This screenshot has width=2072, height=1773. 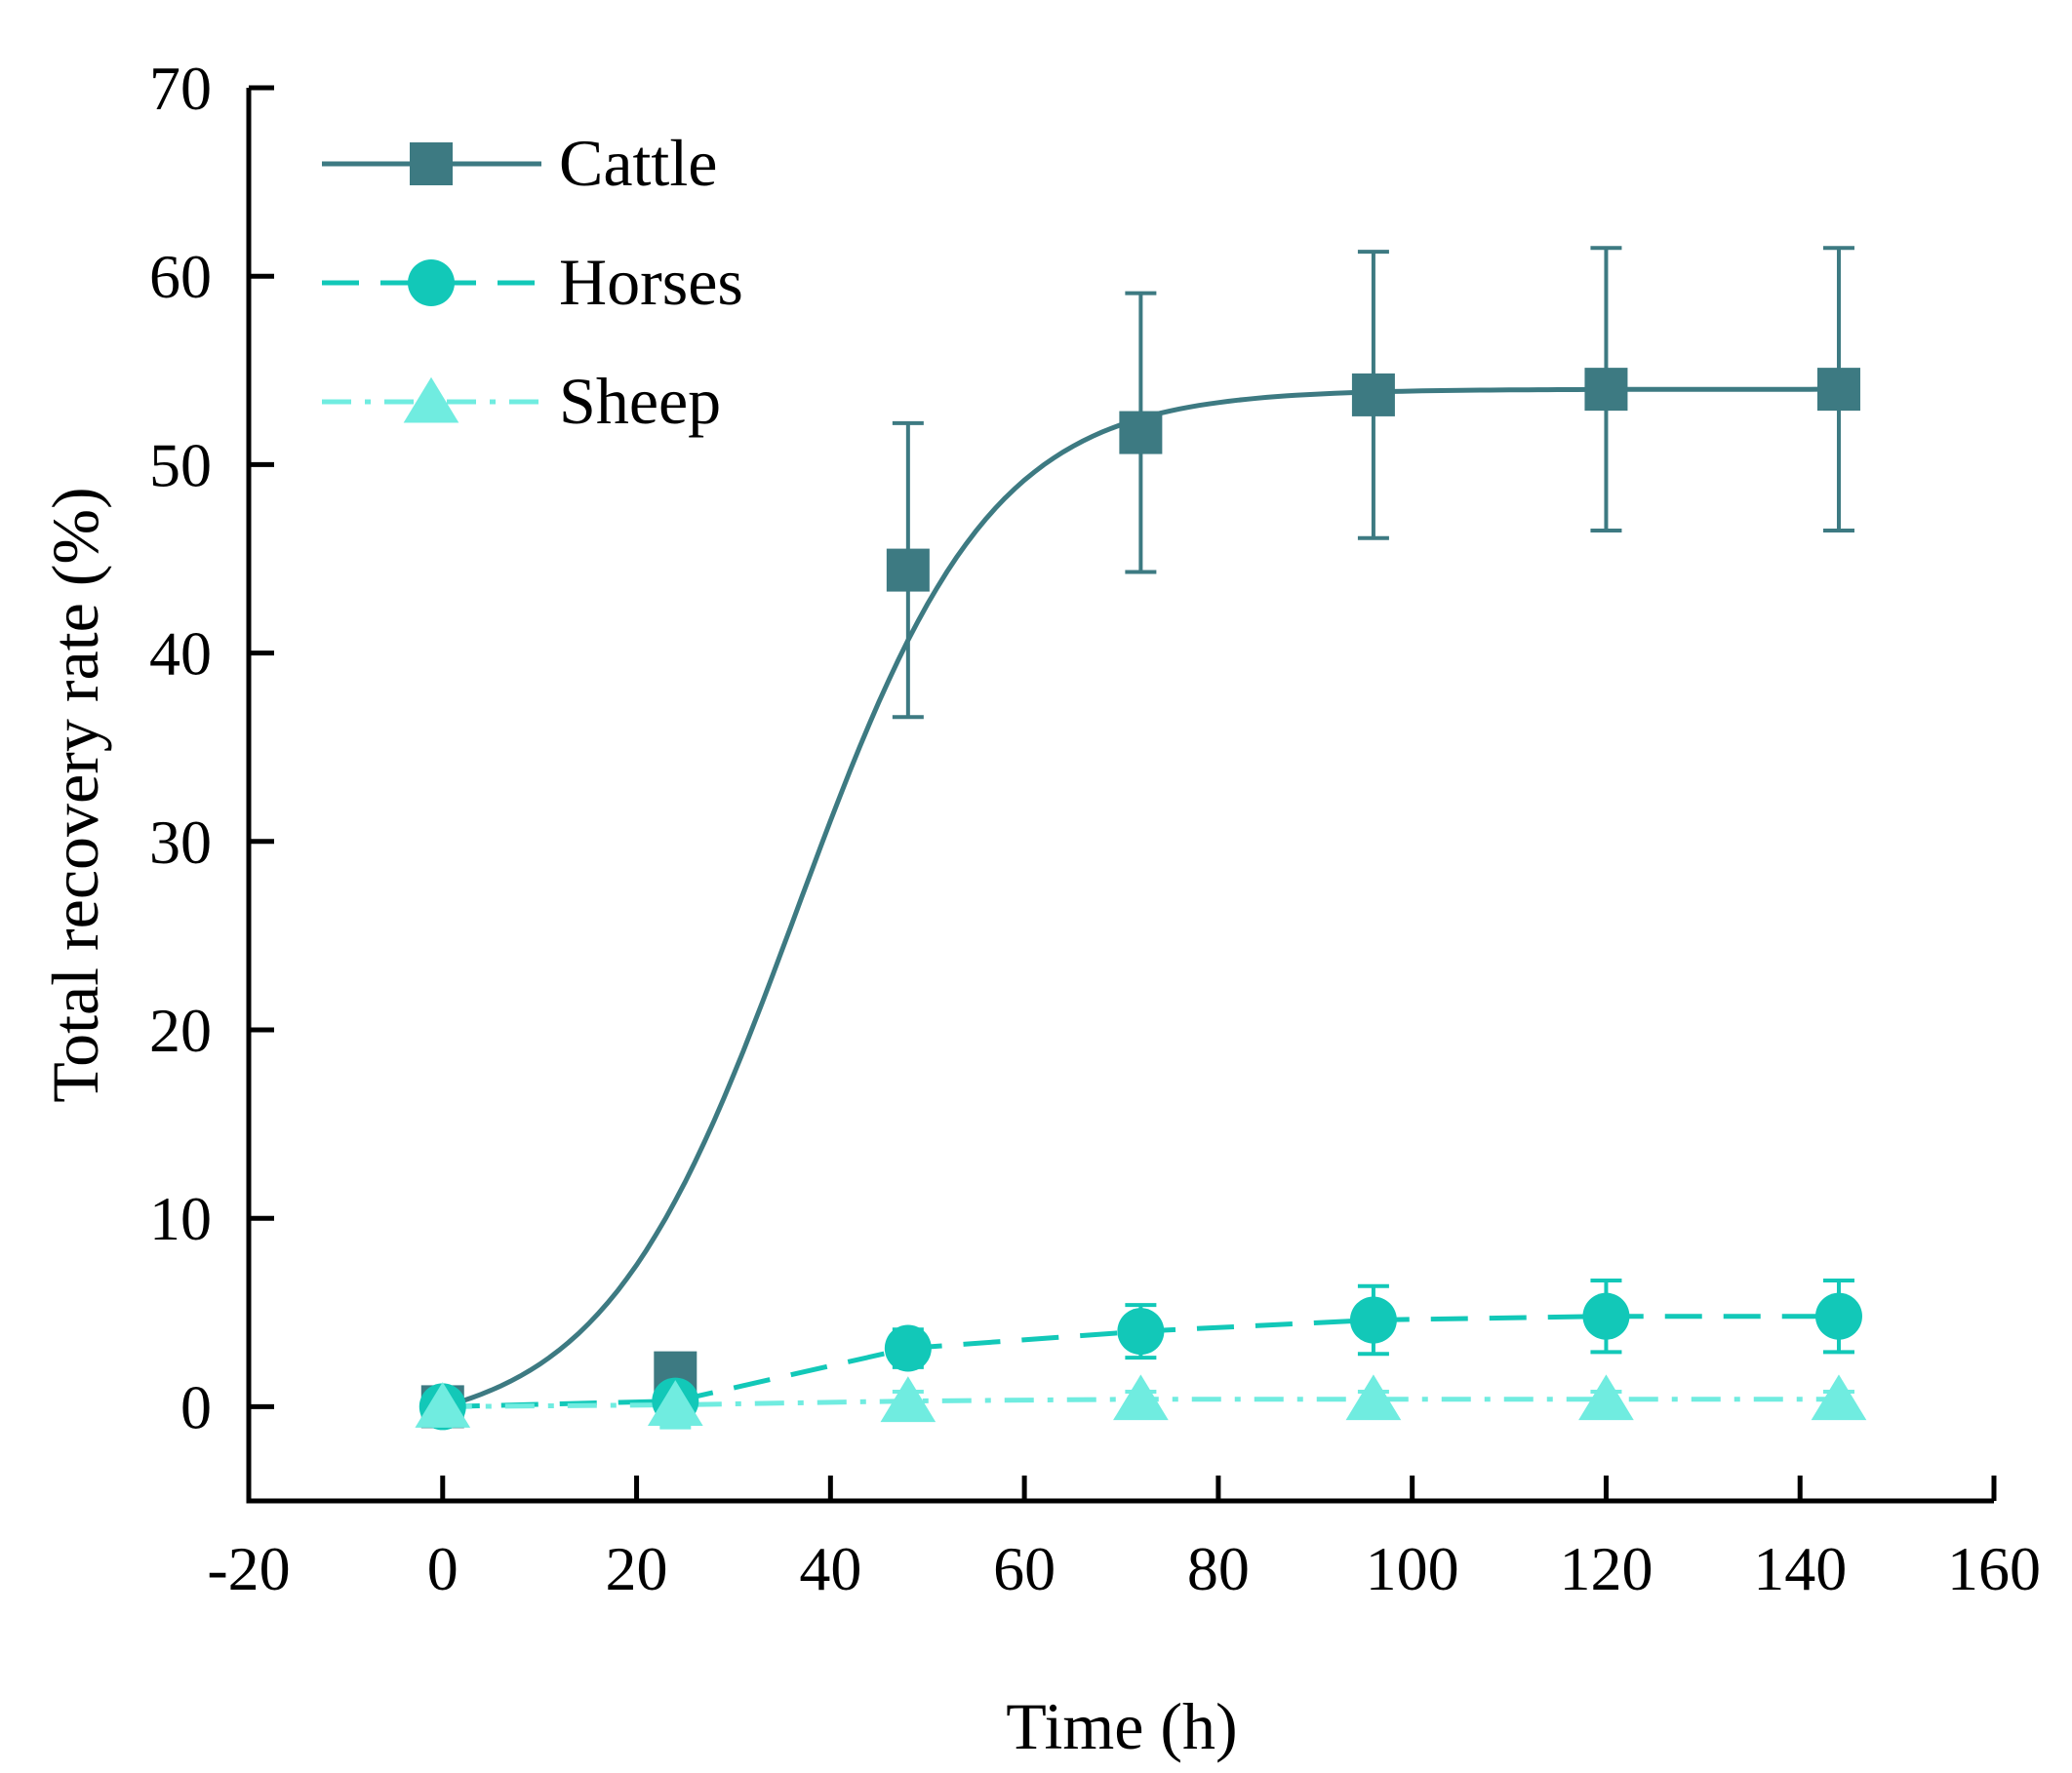 I want to click on x-tick-label: 160, so click(x=1994, y=1568).